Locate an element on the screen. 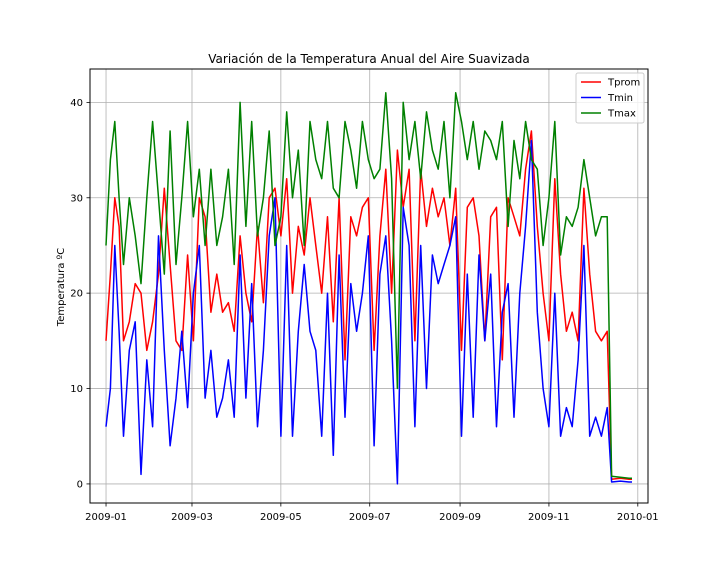  y-tick-label: 40 is located at coordinates (76, 103).